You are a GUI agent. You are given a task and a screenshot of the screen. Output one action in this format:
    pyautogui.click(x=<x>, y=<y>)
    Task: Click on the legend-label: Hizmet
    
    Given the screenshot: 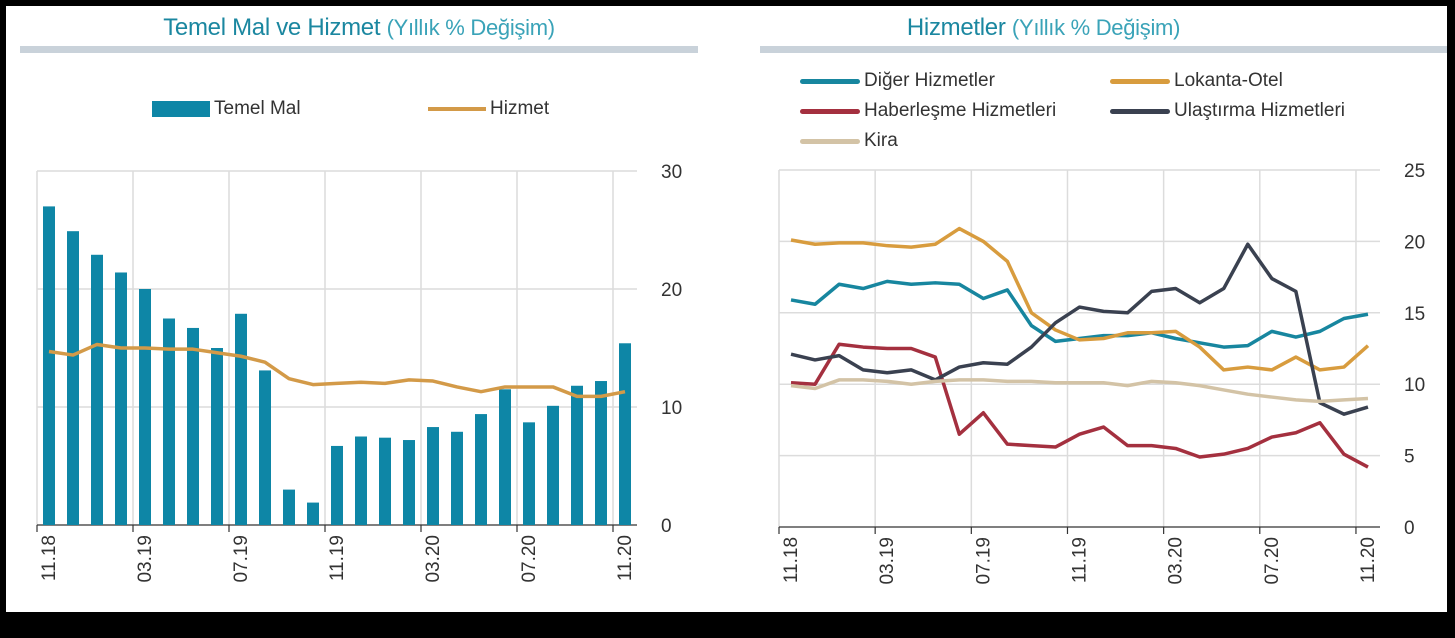 What is the action you would take?
    pyautogui.click(x=520, y=108)
    